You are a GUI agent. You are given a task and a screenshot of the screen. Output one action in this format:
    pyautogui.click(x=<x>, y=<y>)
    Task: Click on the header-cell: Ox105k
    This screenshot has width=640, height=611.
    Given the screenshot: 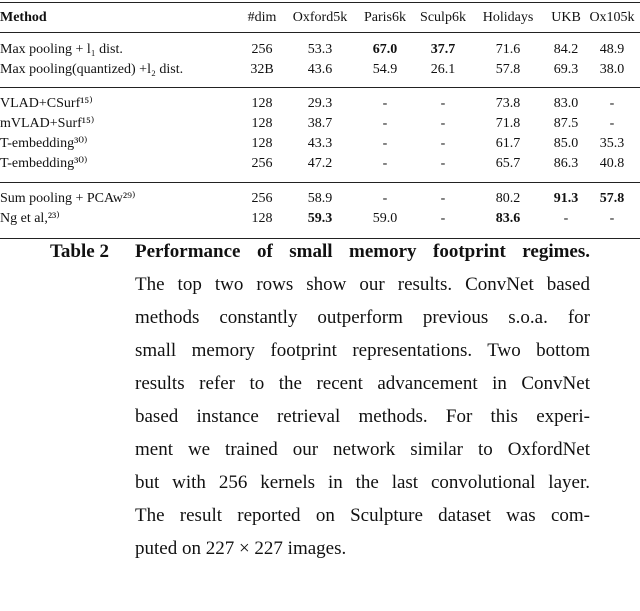 What is the action you would take?
    pyautogui.click(x=612, y=17)
    